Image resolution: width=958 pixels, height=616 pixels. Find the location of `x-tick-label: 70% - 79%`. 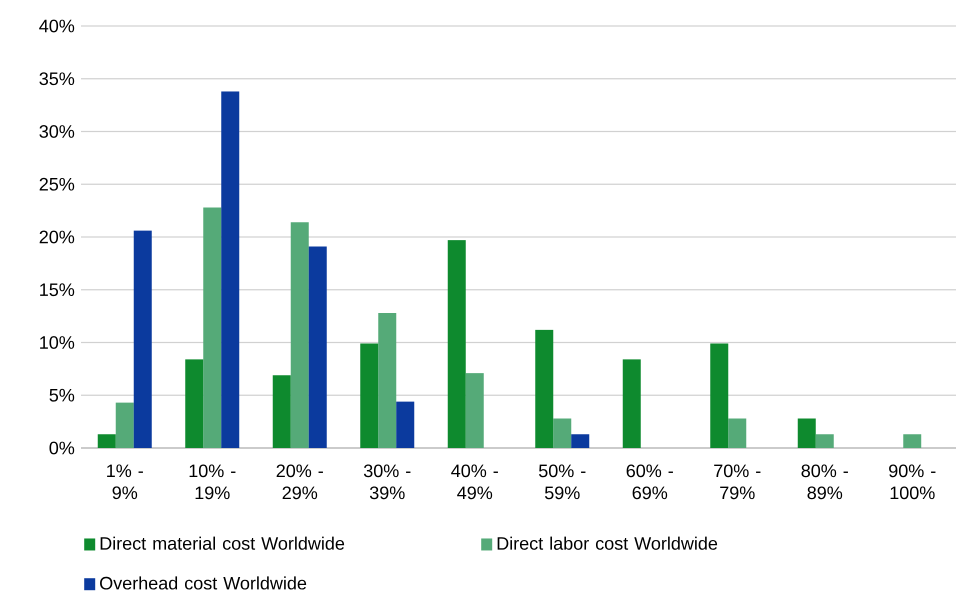

x-tick-label: 70% - 79% is located at coordinates (737, 482).